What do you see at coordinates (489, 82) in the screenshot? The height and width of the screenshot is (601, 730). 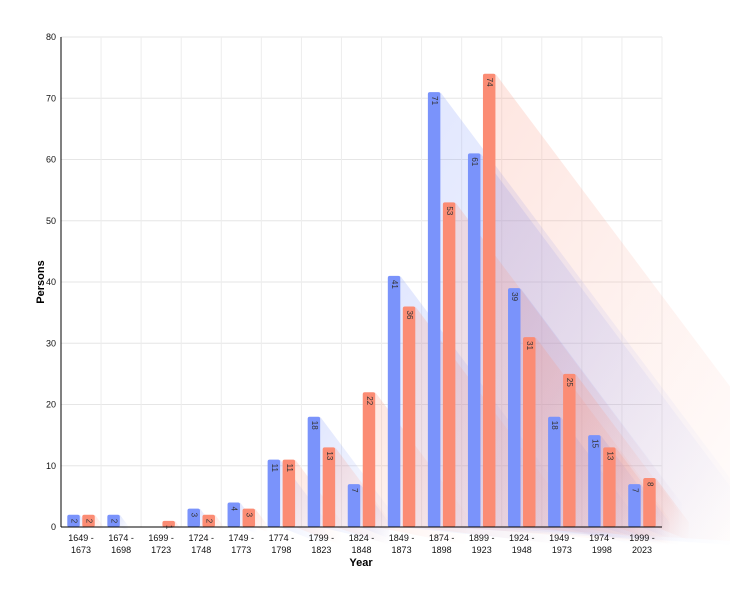 I see `bar-value-label: 74` at bounding box center [489, 82].